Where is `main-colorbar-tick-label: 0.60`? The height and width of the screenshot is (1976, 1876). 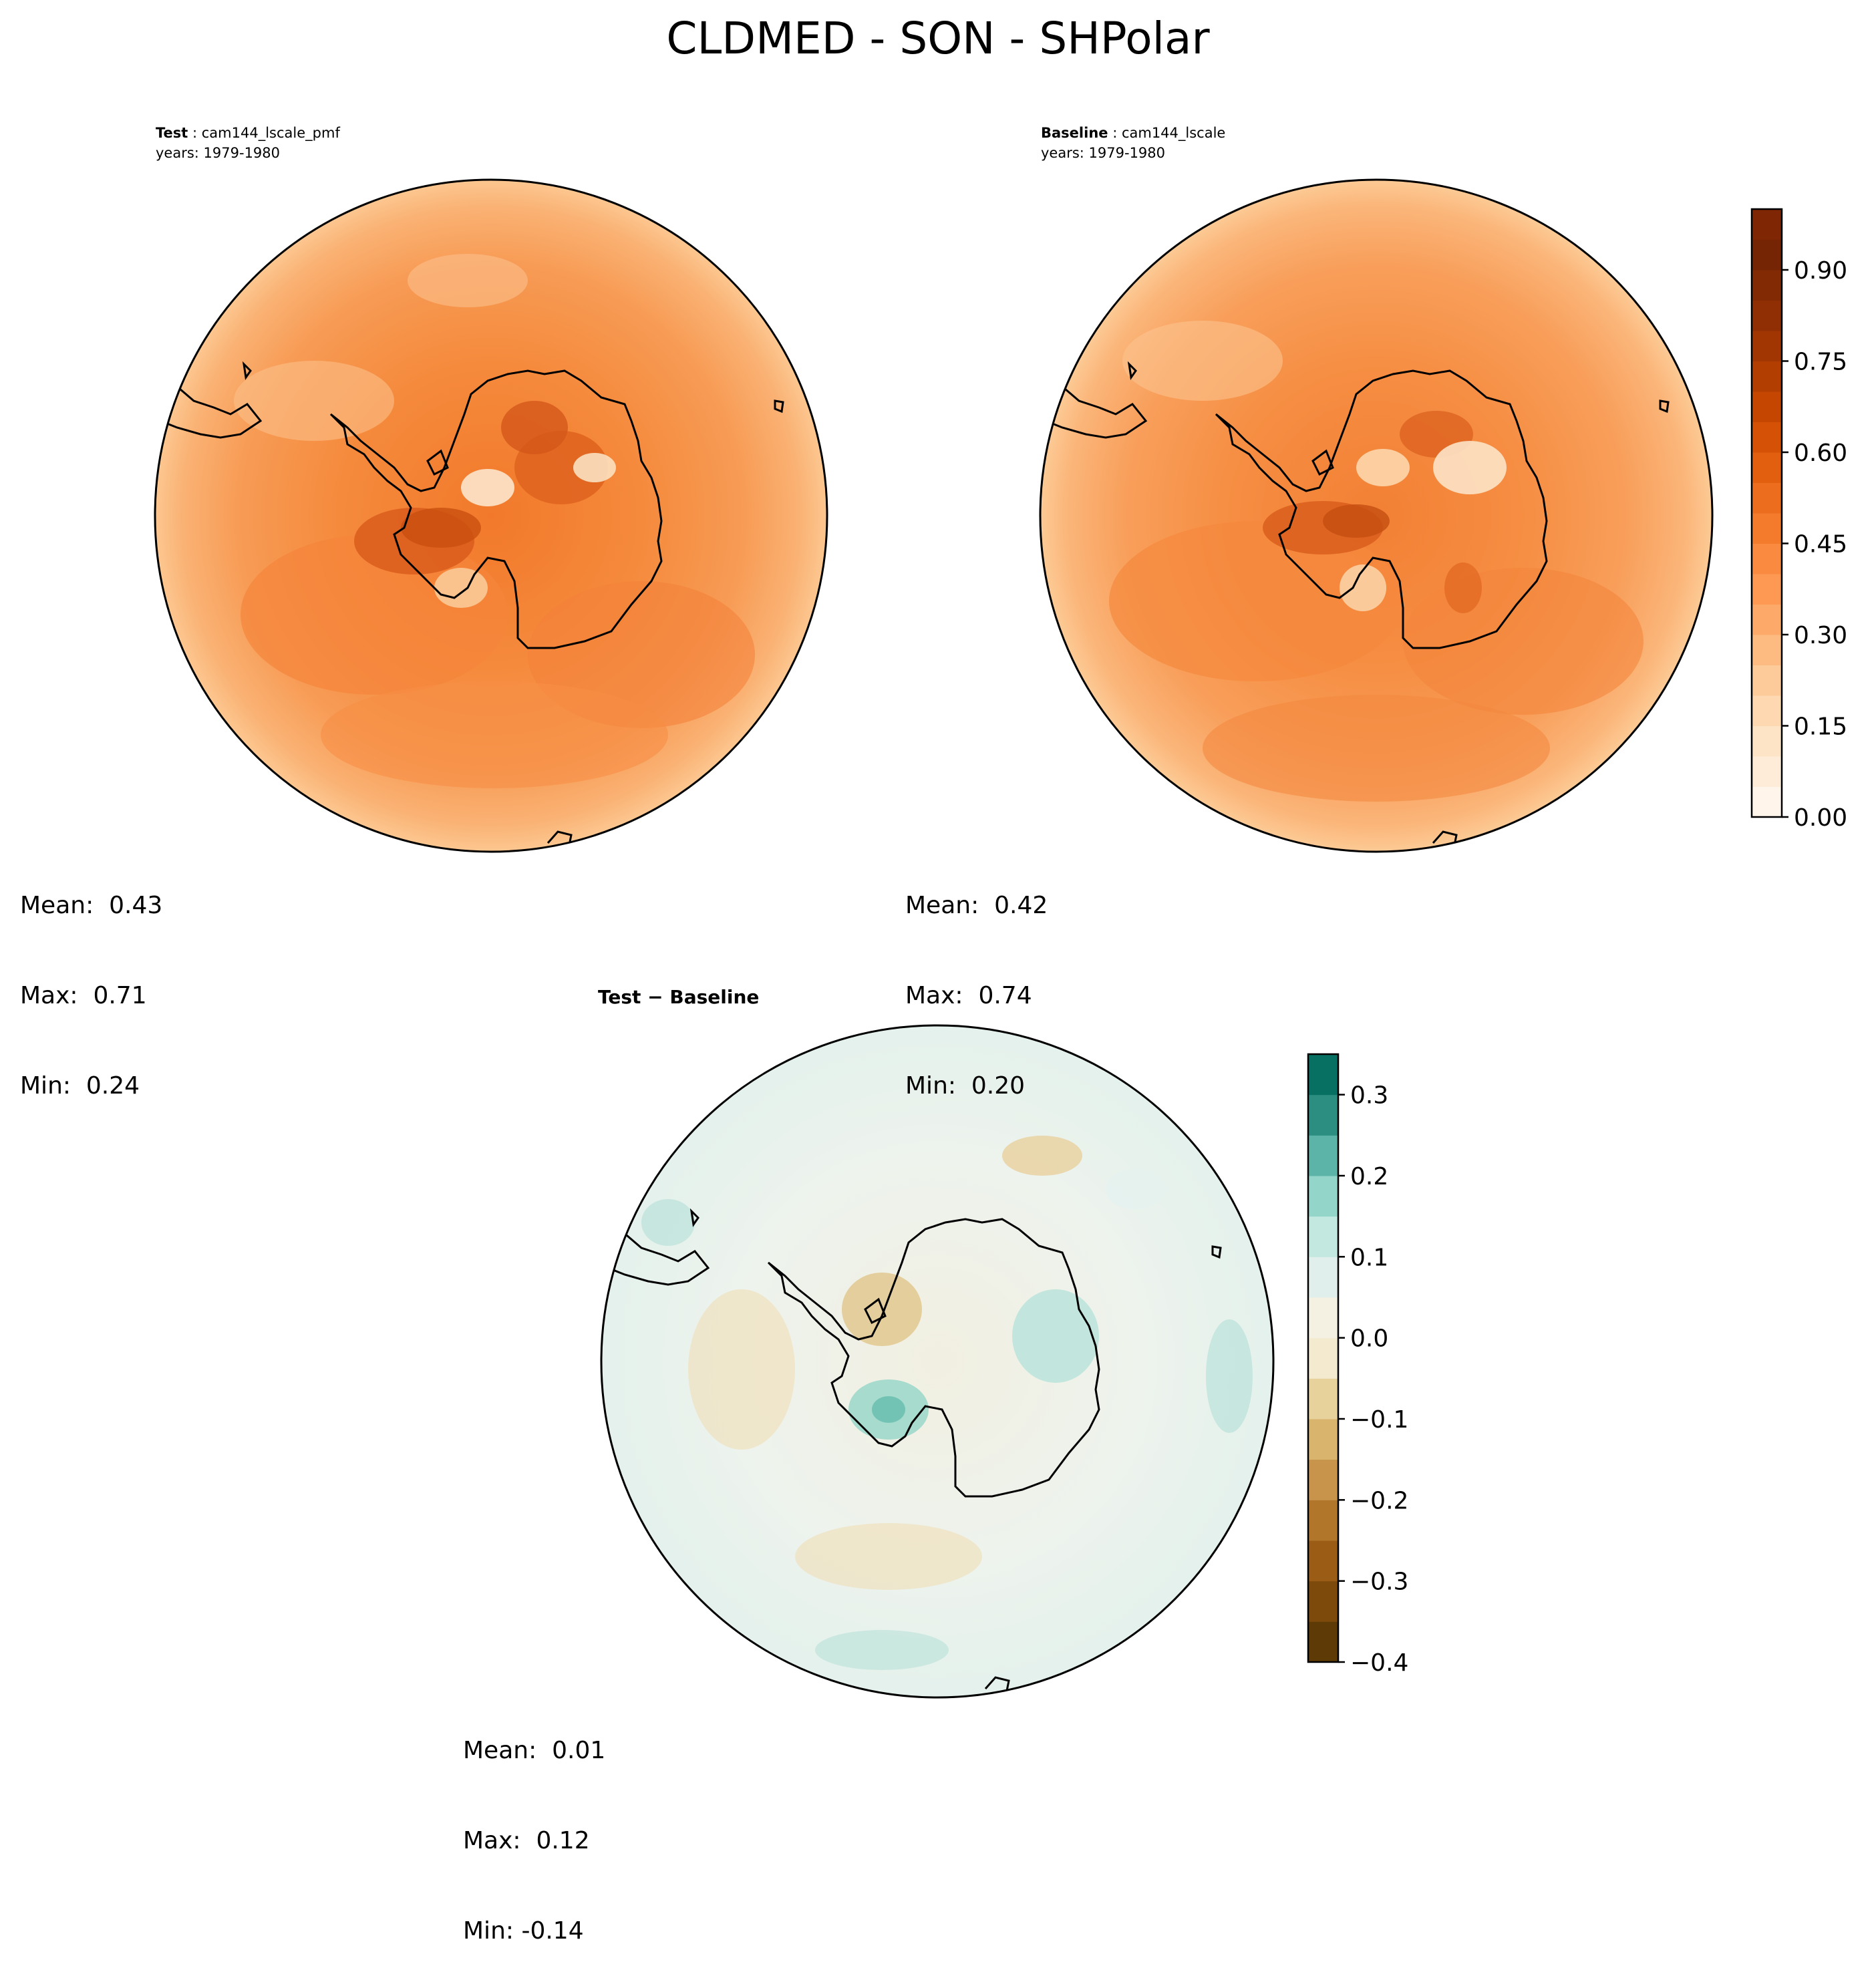
main-colorbar-tick-label: 0.60 is located at coordinates (1820, 454).